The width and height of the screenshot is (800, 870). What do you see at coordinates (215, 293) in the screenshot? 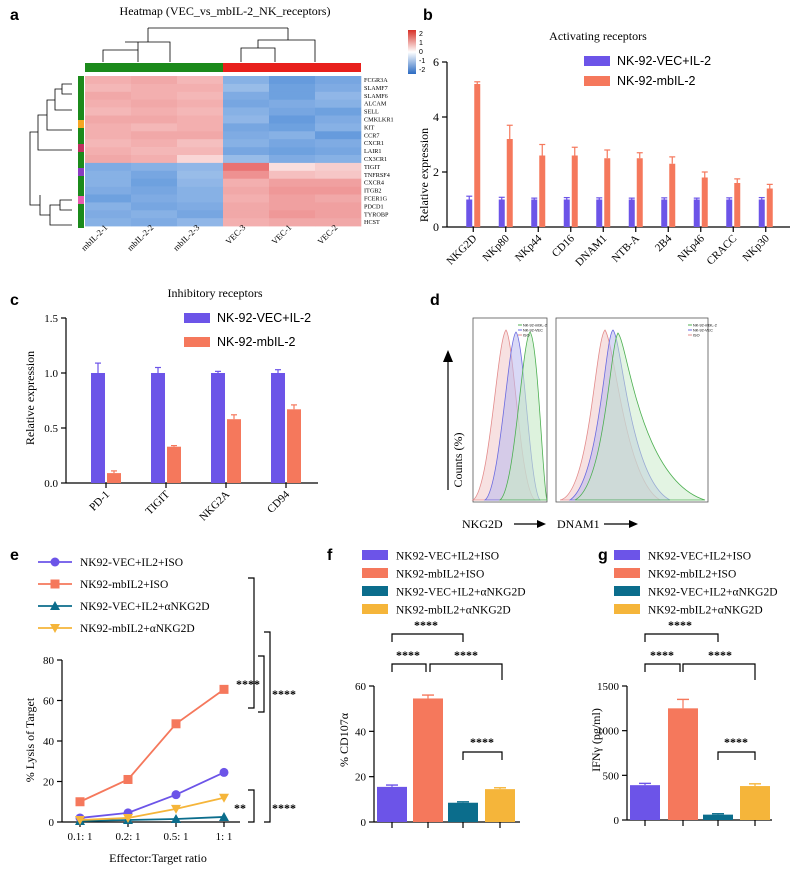
I see `panel-c-title: Inhibitory receptors` at bounding box center [215, 293].